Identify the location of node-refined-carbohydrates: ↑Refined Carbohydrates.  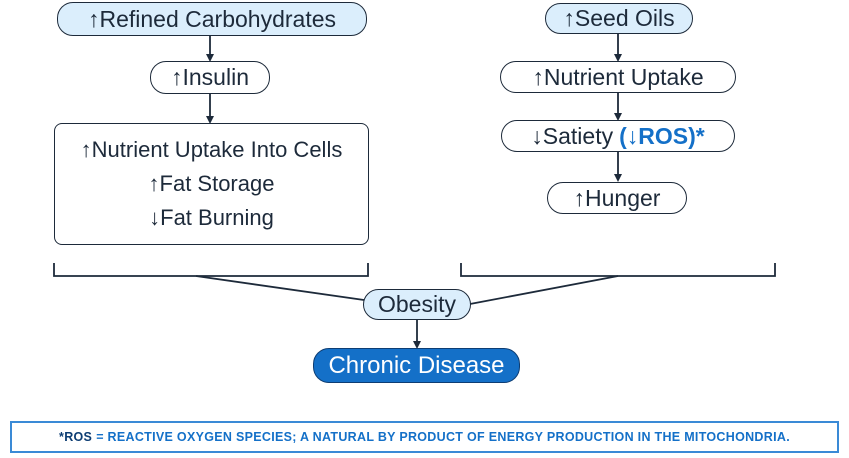
(212, 19).